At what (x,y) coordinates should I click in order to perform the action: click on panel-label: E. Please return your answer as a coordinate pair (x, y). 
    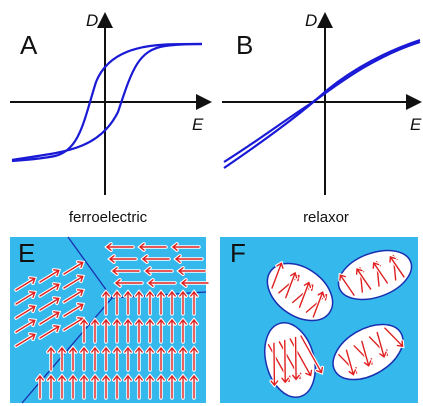
    Looking at the image, I should click on (26, 253).